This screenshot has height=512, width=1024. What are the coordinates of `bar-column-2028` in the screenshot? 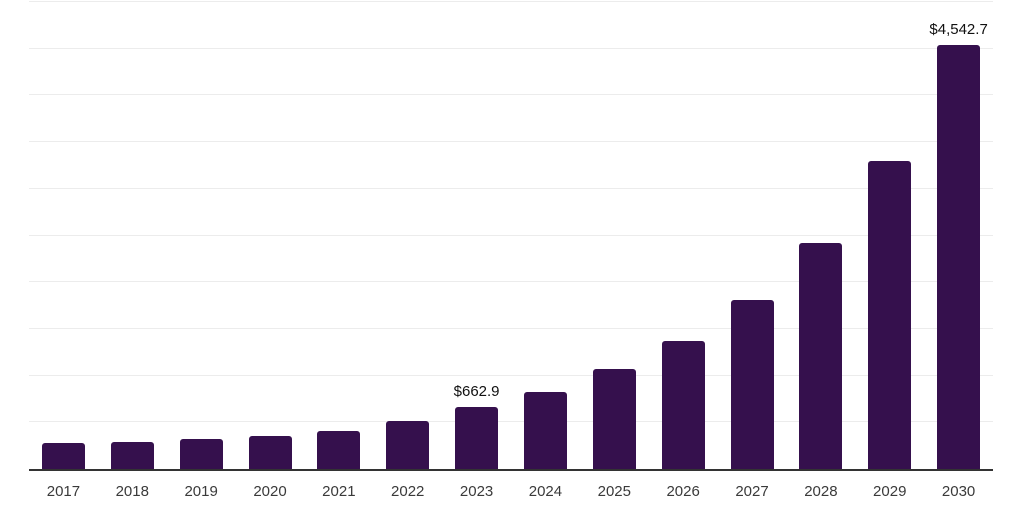 It's located at (820, 235).